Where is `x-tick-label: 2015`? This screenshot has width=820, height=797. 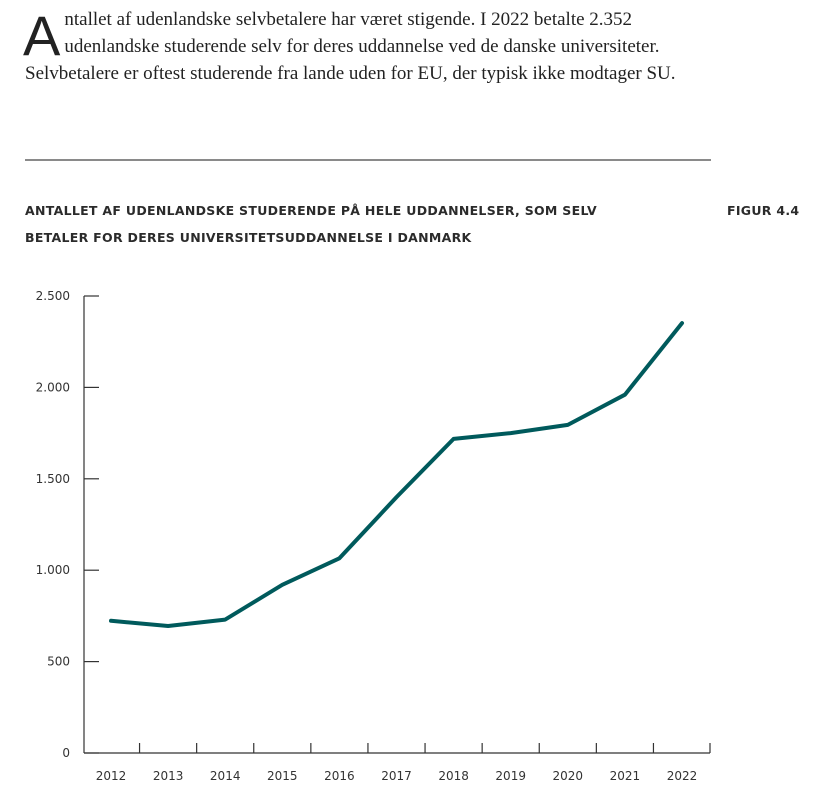 x-tick-label: 2015 is located at coordinates (282, 776).